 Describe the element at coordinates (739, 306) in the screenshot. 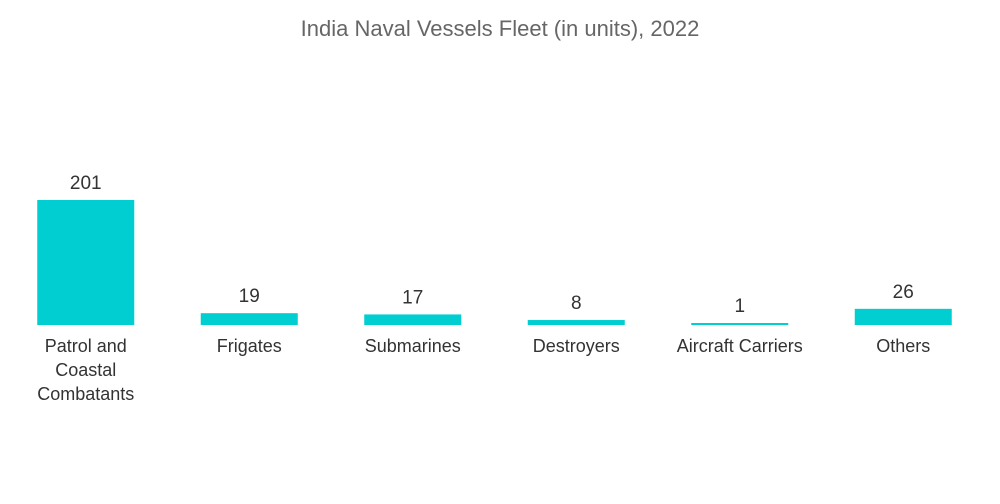

I see `bar-value-label: 1` at that location.